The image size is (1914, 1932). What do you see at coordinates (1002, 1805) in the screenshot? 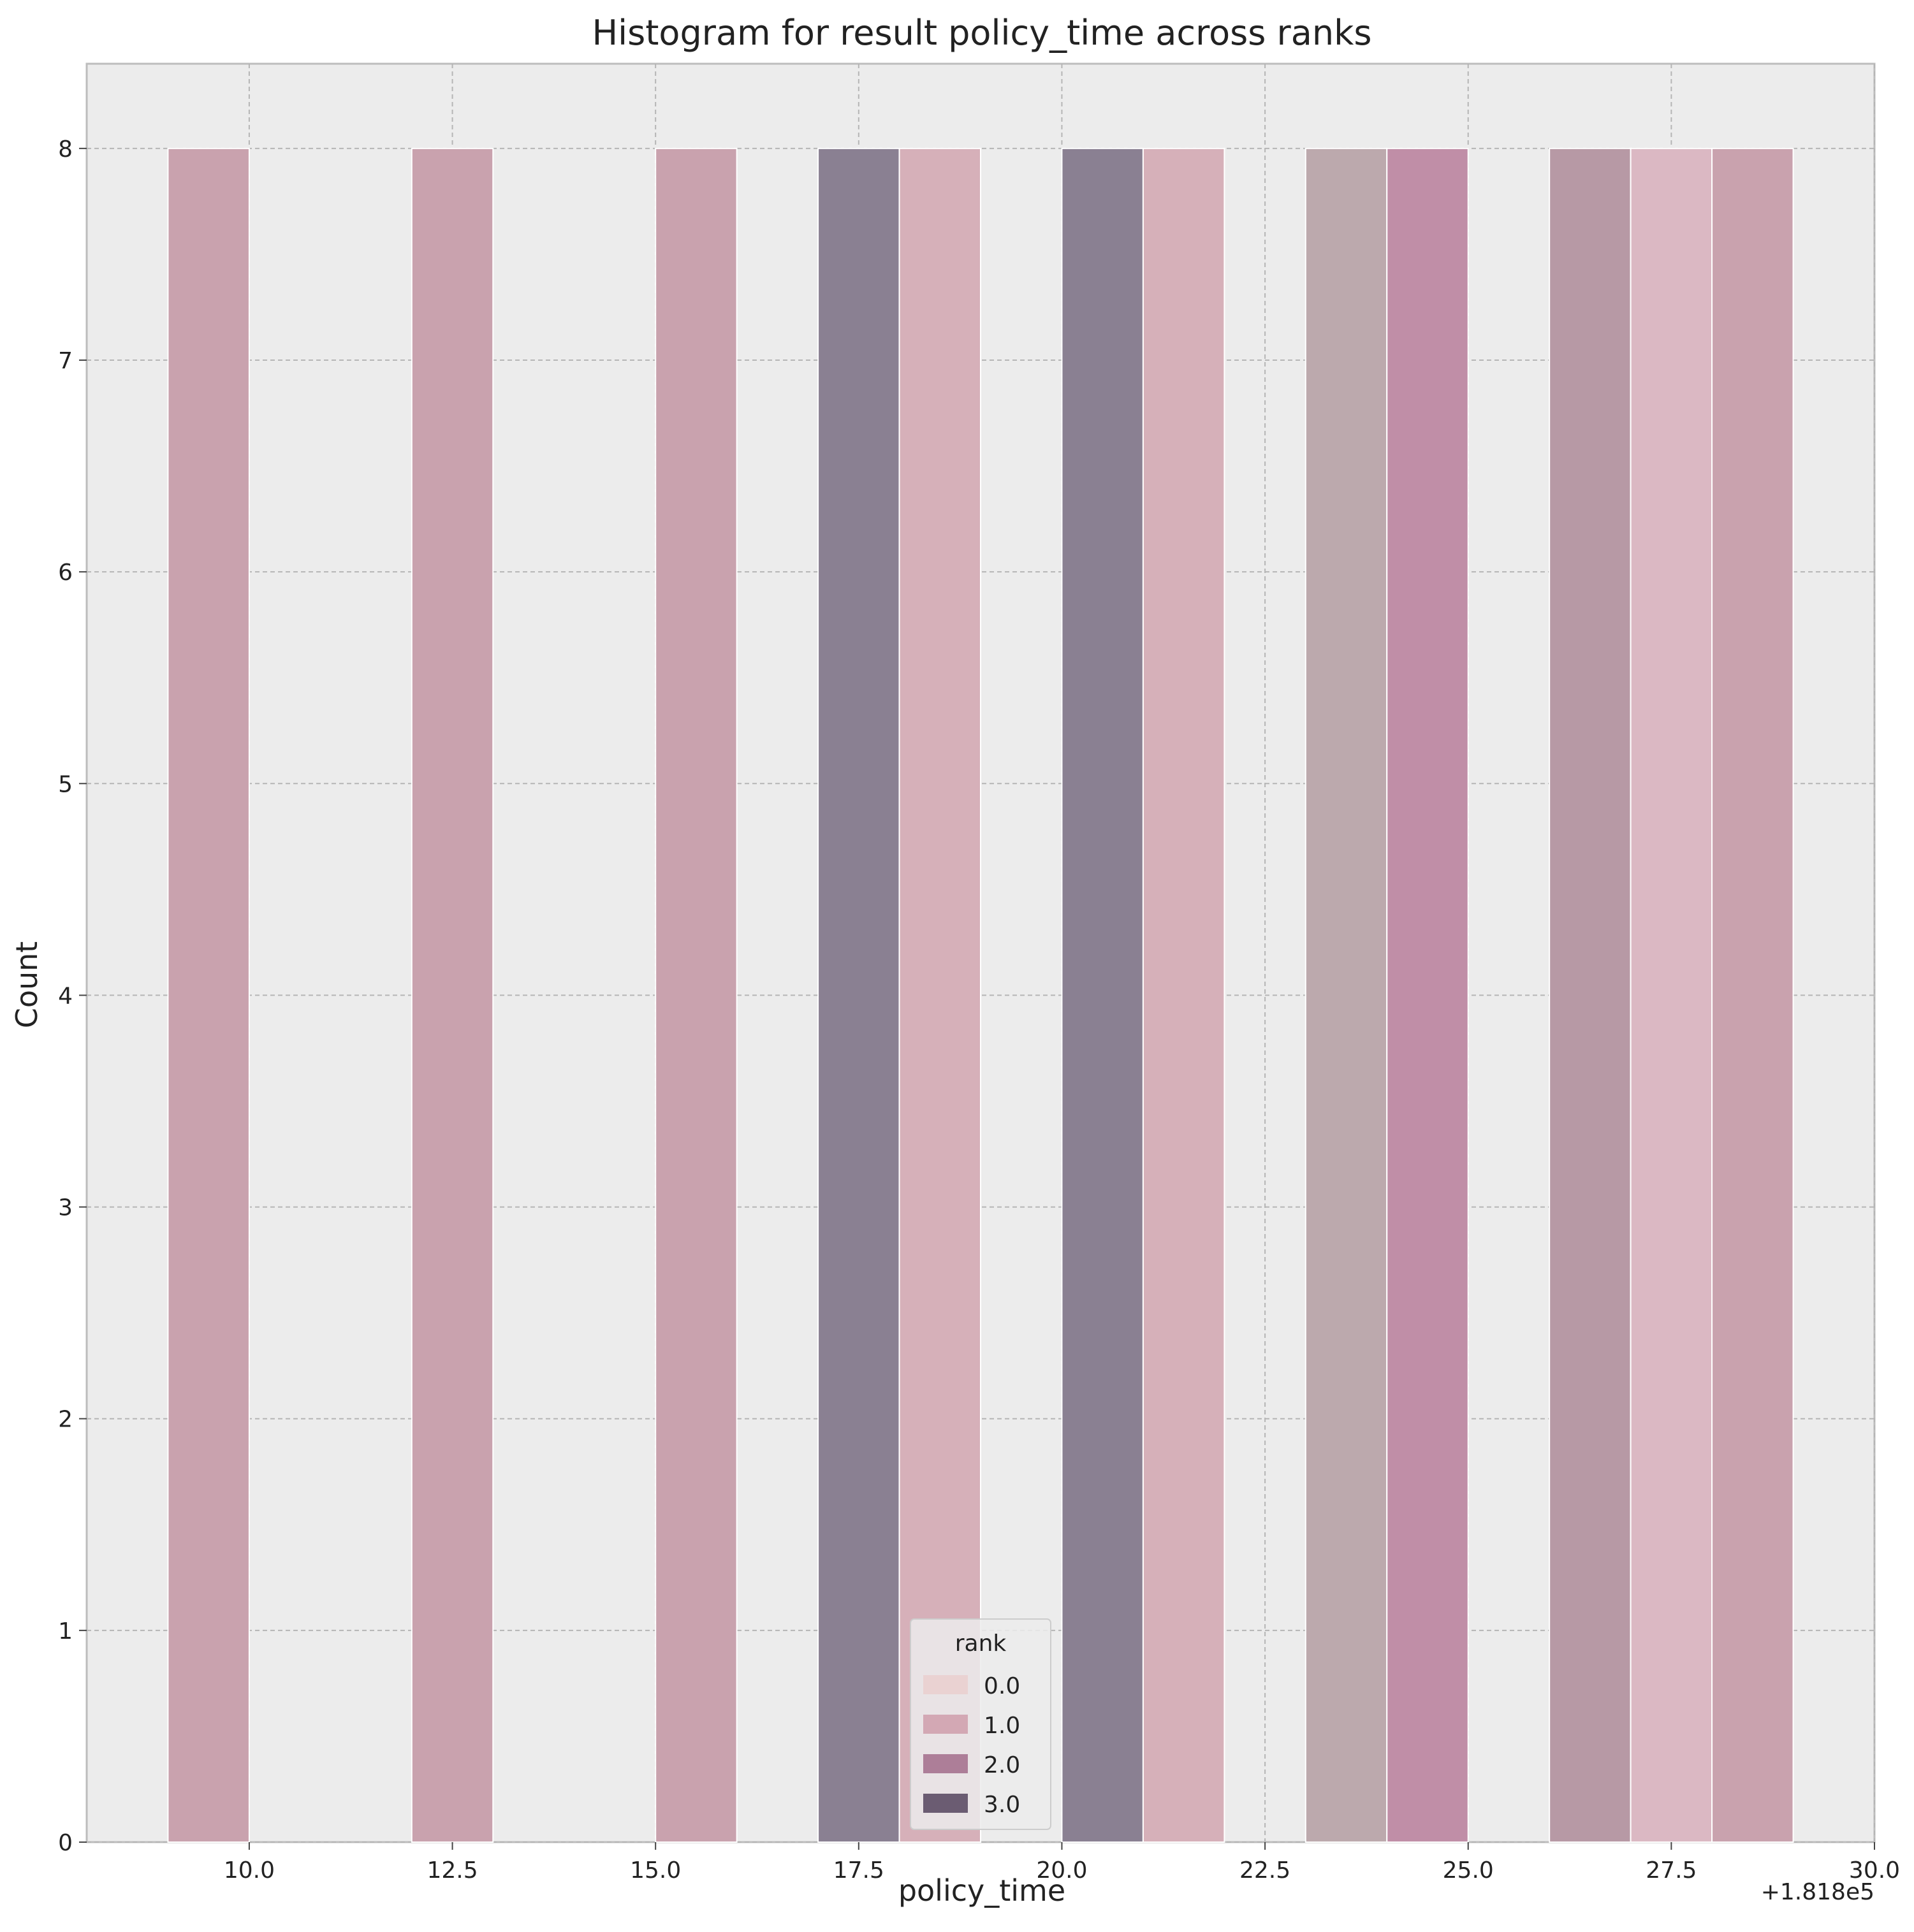
I see `legend-entry-label: 3.0` at bounding box center [1002, 1805].